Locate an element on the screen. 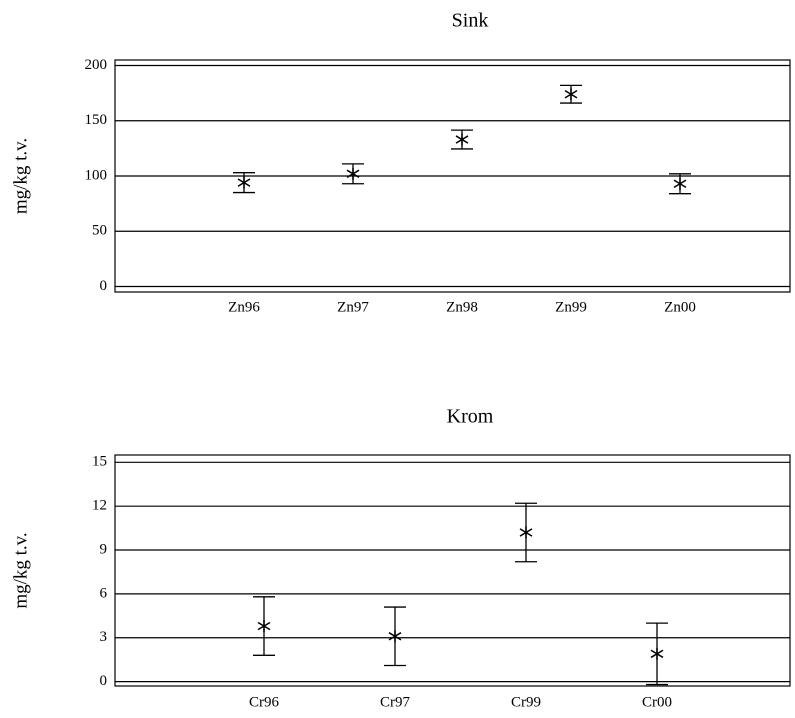 The height and width of the screenshot is (718, 795). x-tick-label: Zn98 is located at coordinates (462, 307).